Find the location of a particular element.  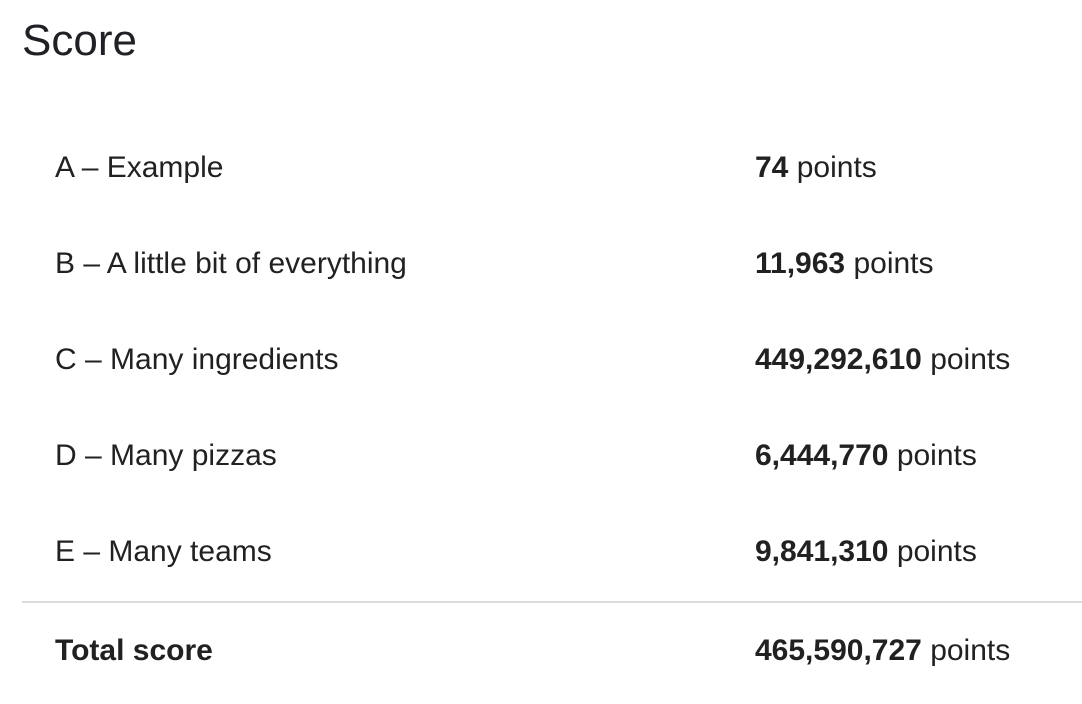

score-row-value: 74 points is located at coordinates (816, 168).